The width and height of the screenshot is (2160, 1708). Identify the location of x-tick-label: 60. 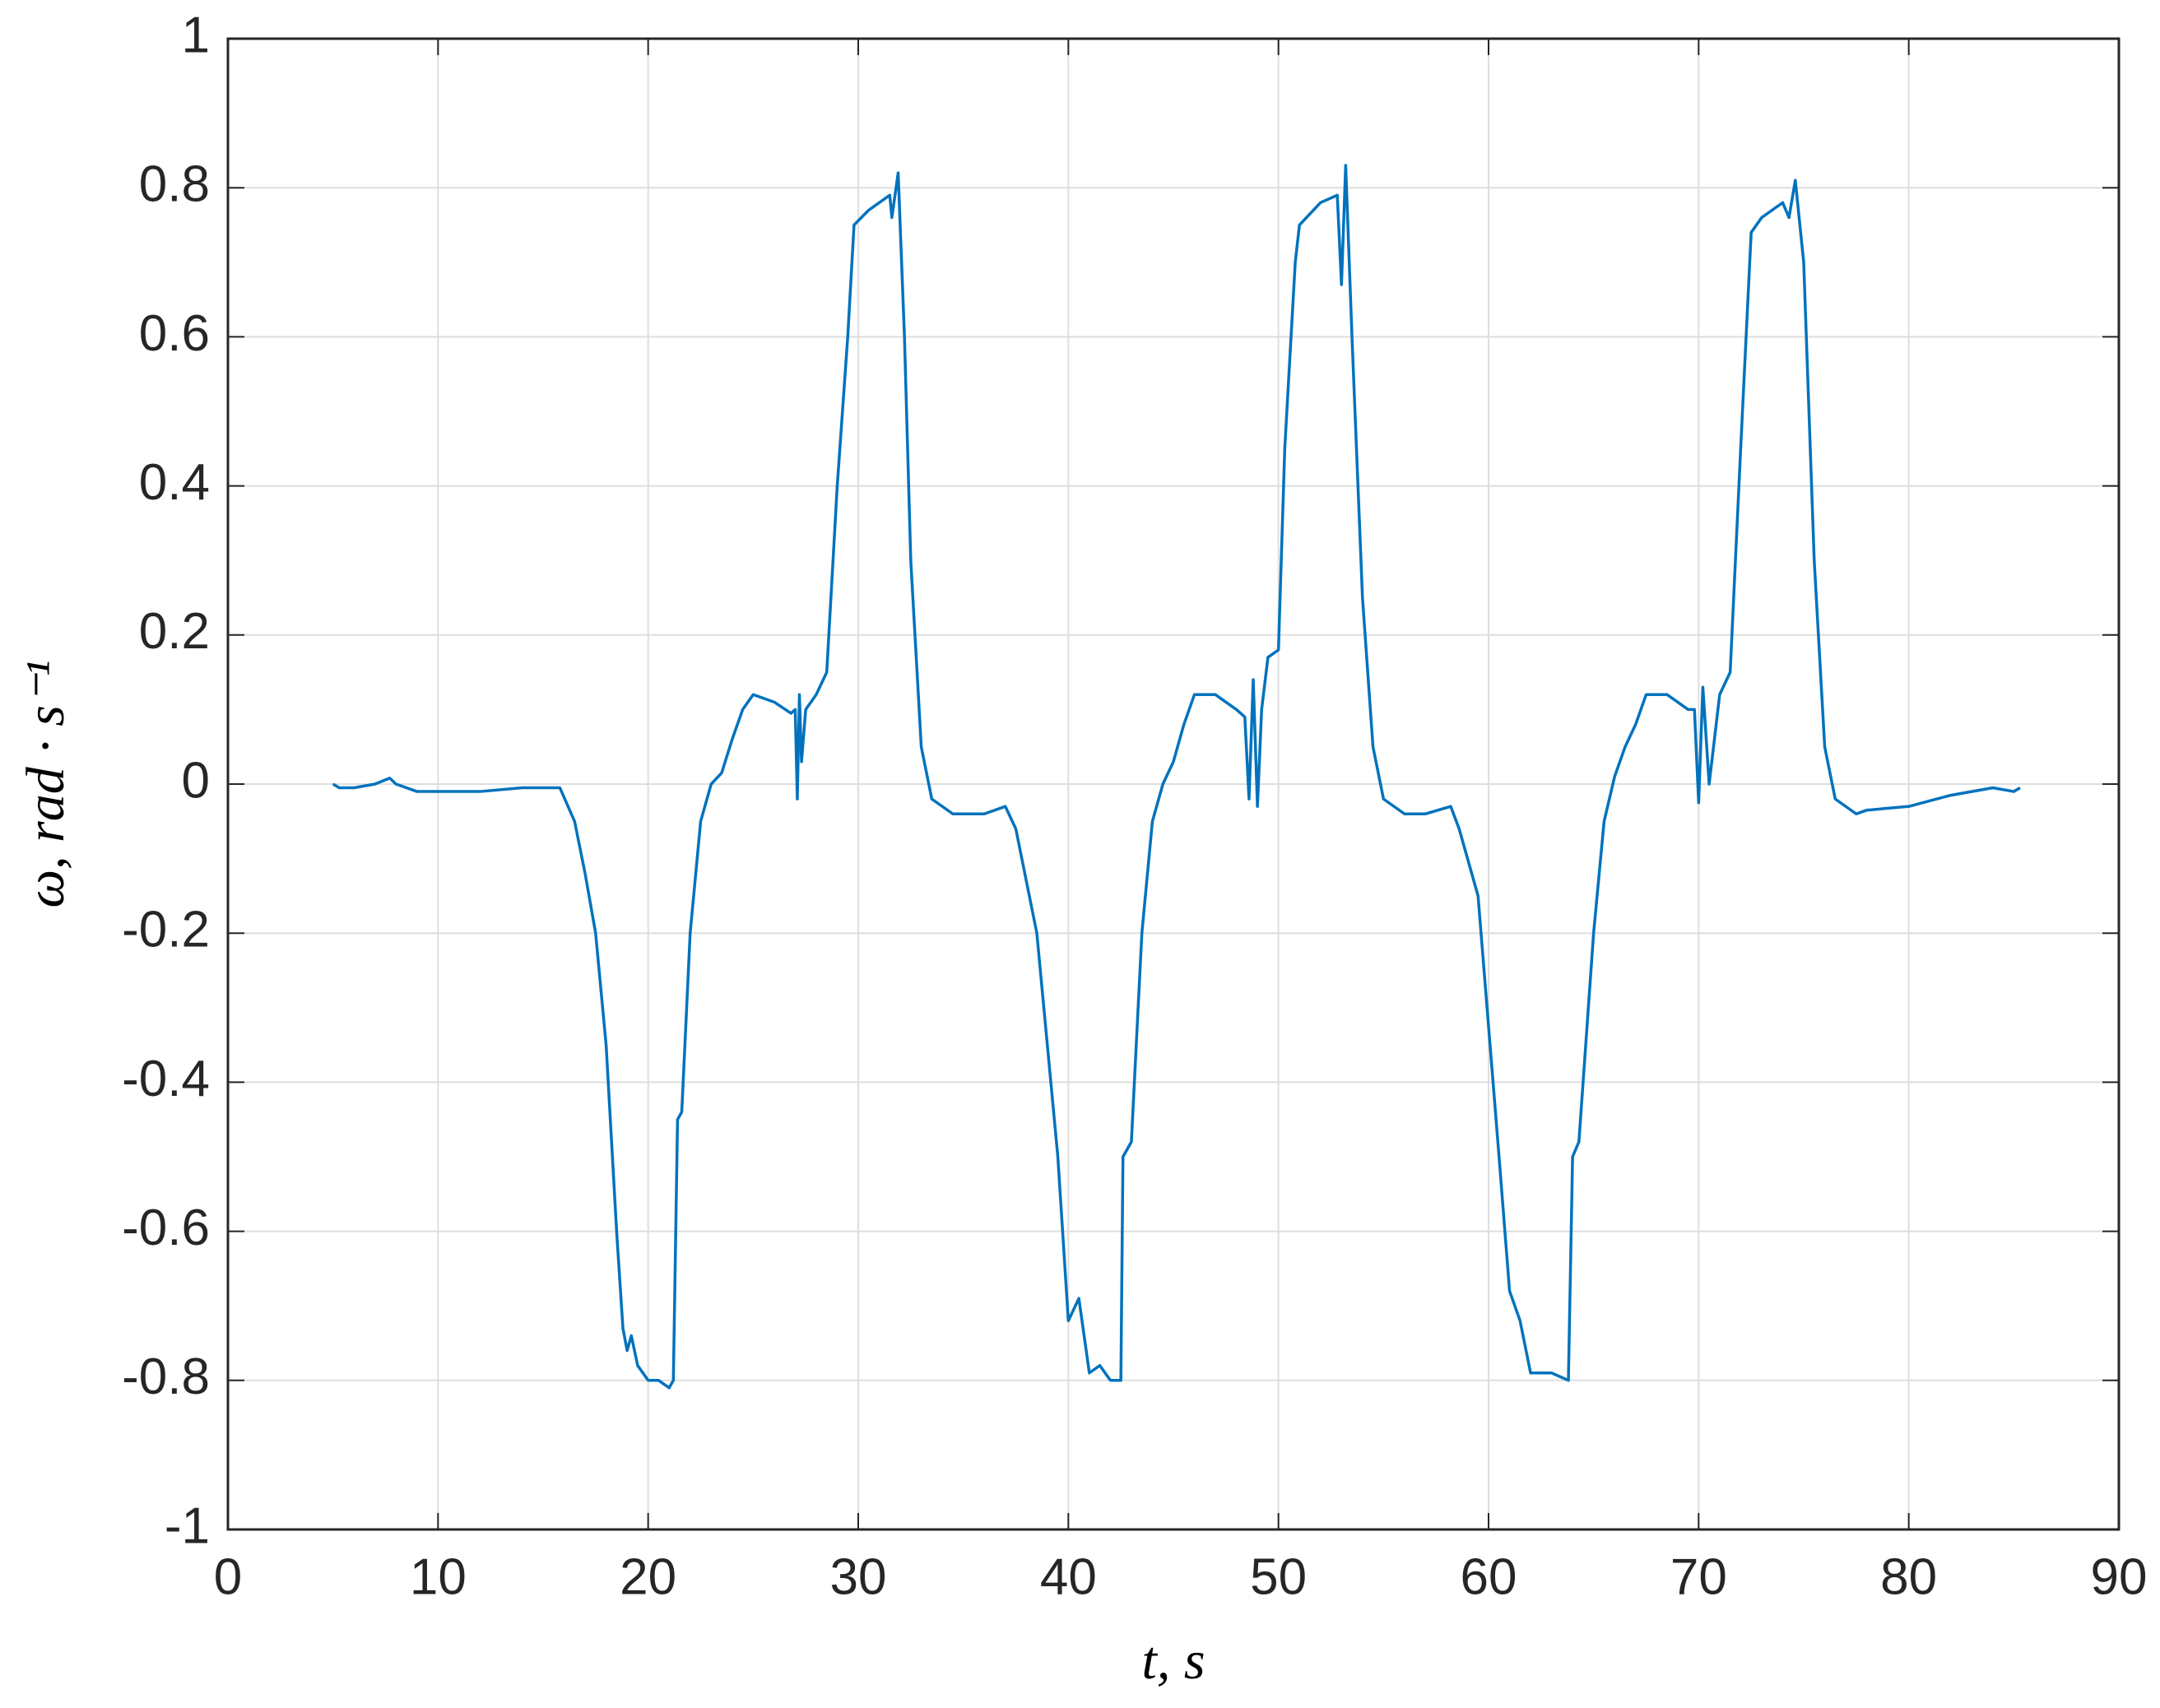
(1489, 1577).